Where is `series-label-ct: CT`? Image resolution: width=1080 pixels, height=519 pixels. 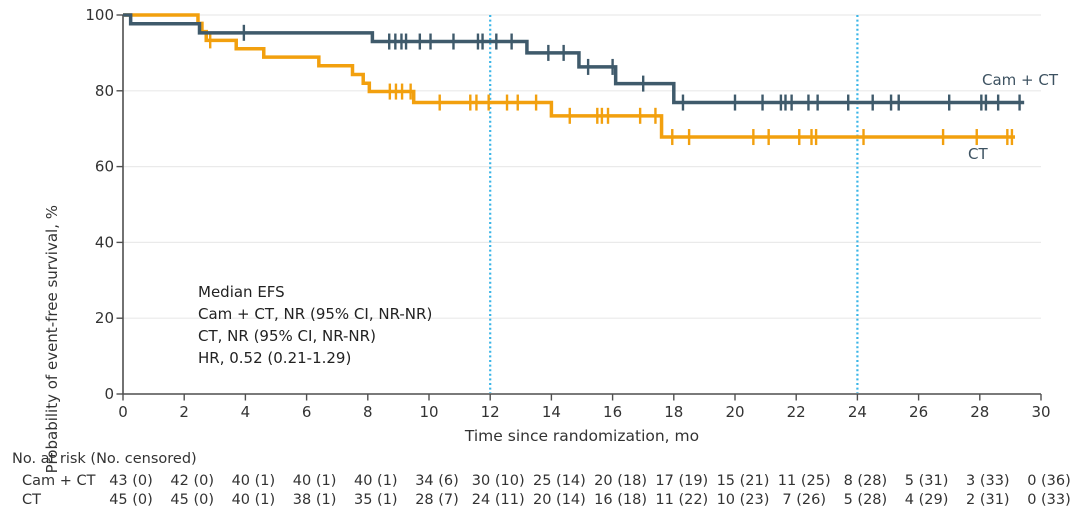 series-label-ct: CT is located at coordinates (978, 154).